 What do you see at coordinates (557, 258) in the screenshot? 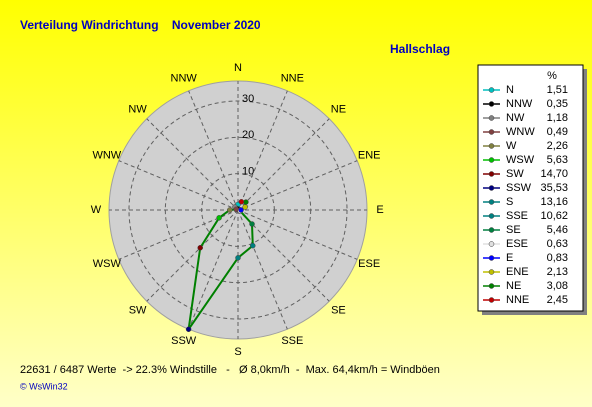
I see `legend-value: 0,83` at bounding box center [557, 258].